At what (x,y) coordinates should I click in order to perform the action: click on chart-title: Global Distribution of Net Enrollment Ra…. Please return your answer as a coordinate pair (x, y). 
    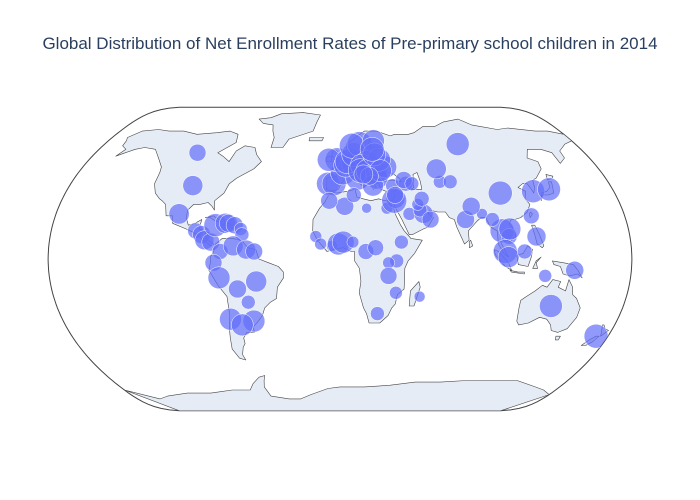
    Looking at the image, I should click on (350, 43).